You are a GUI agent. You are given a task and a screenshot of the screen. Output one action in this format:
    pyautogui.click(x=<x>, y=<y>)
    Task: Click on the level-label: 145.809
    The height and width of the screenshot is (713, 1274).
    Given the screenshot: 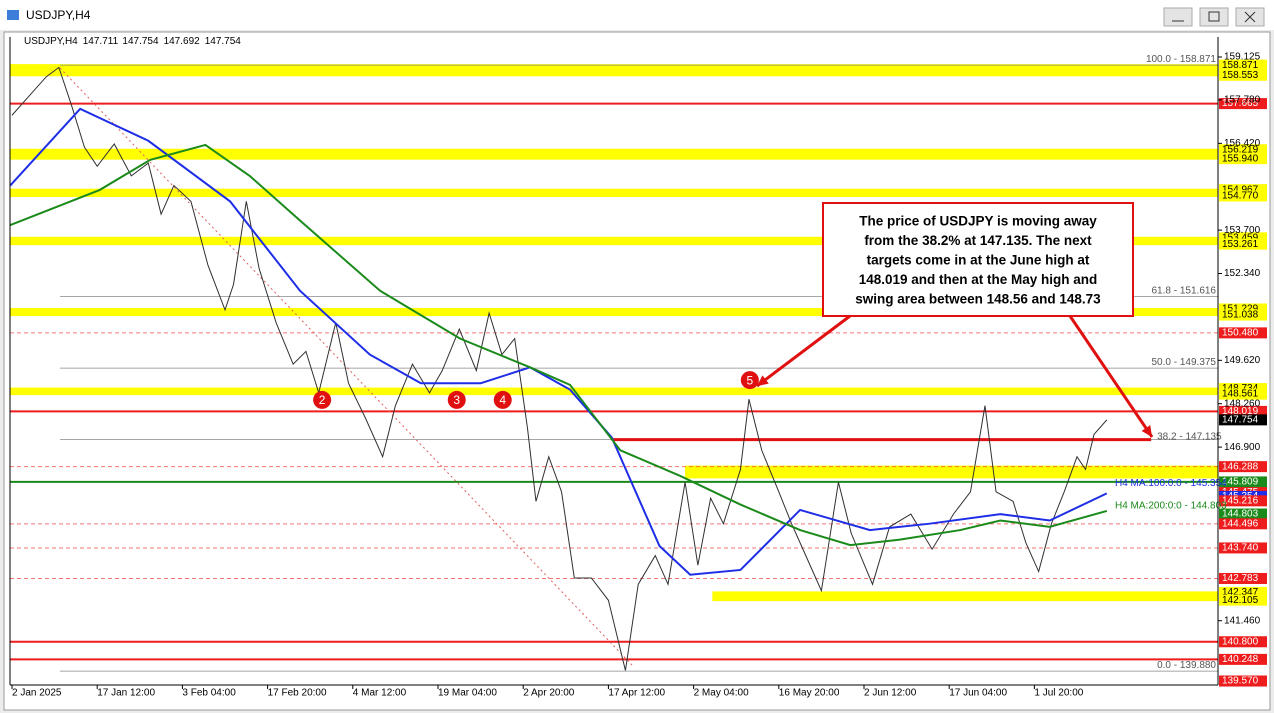 What is the action you would take?
    pyautogui.click(x=1240, y=482)
    